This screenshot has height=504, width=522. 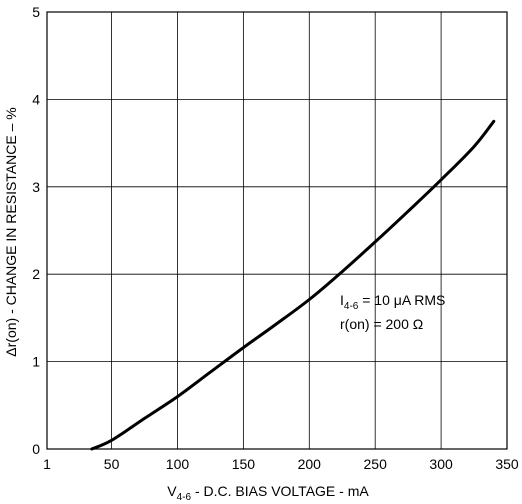 What do you see at coordinates (281, 464) in the screenshot?
I see `x-tick-labels: 1 50 100 150 200 250 300 350` at bounding box center [281, 464].